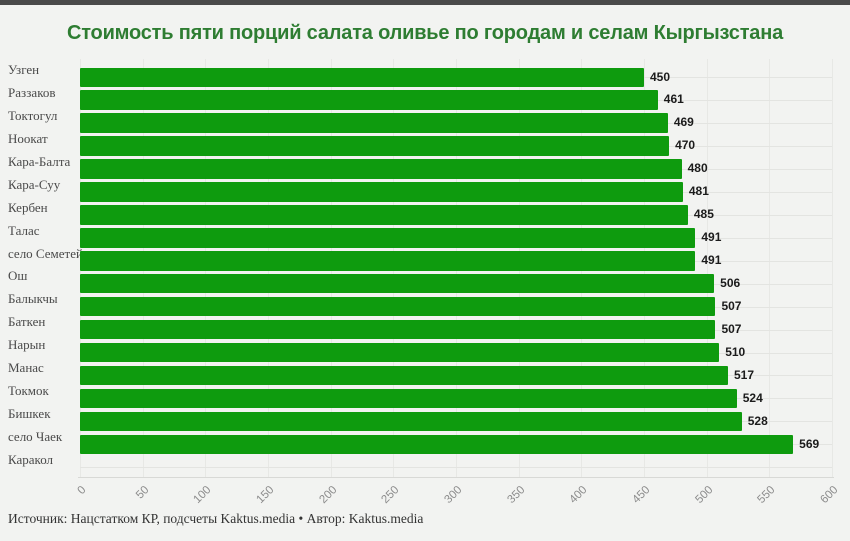 Image resolution: width=850 pixels, height=541 pixels. What do you see at coordinates (641, 495) in the screenshot?
I see `x-axis-tick-label: 450` at bounding box center [641, 495].